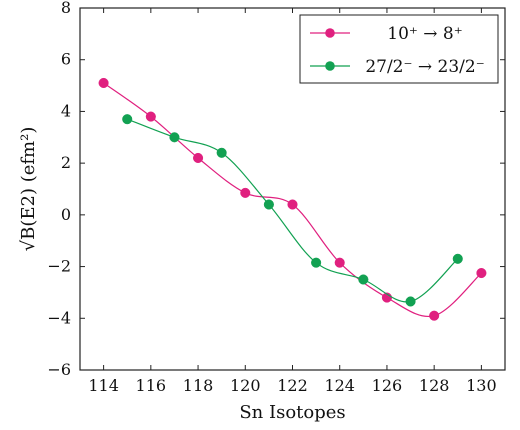 Image resolution: width=520 pixels, height=430 pixels. Describe the element at coordinates (424, 67) in the screenshot. I see `legend-label: 27/2⁻ → 23/2⁻` at that location.